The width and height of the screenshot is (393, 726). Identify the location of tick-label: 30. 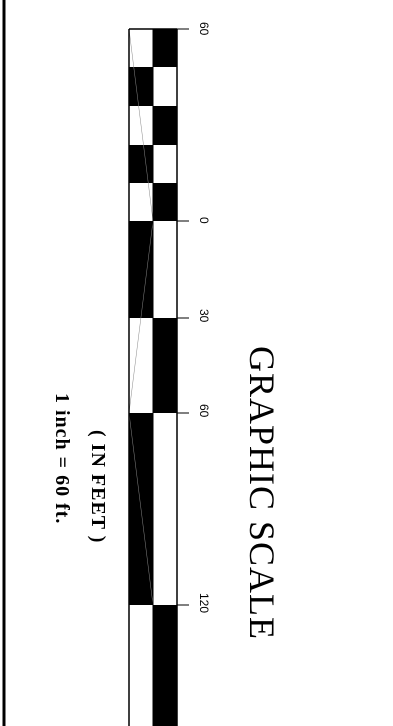
(204, 316).